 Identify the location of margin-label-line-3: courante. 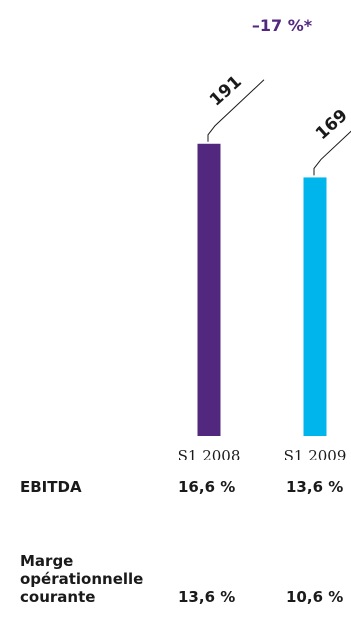
(58, 597).